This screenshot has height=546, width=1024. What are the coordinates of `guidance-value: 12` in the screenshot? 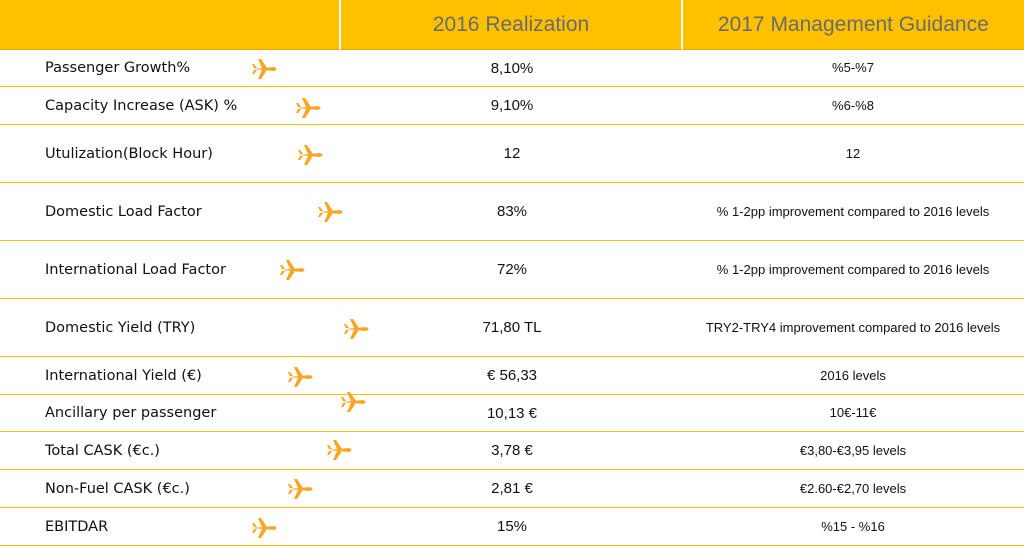 It's located at (853, 153).